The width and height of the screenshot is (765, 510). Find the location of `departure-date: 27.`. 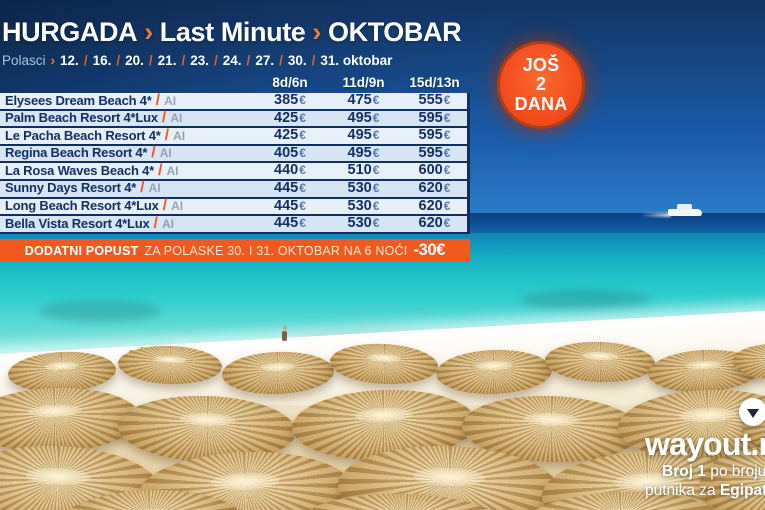

departure-date: 27. is located at coordinates (265, 60).